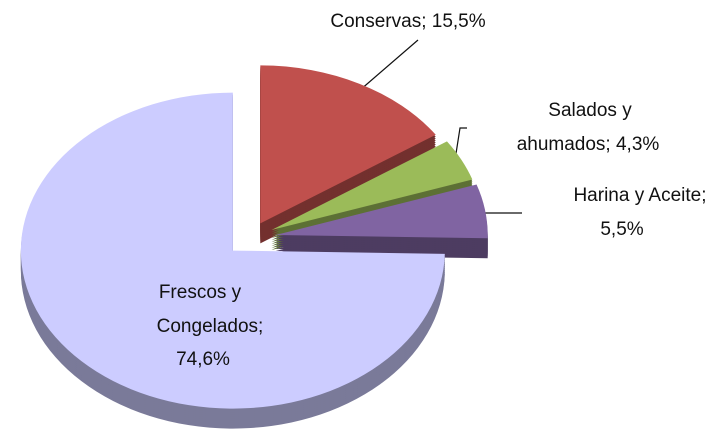 The width and height of the screenshot is (725, 430). Describe the element at coordinates (203, 359) in the screenshot. I see `data-label: 74,6%` at that location.